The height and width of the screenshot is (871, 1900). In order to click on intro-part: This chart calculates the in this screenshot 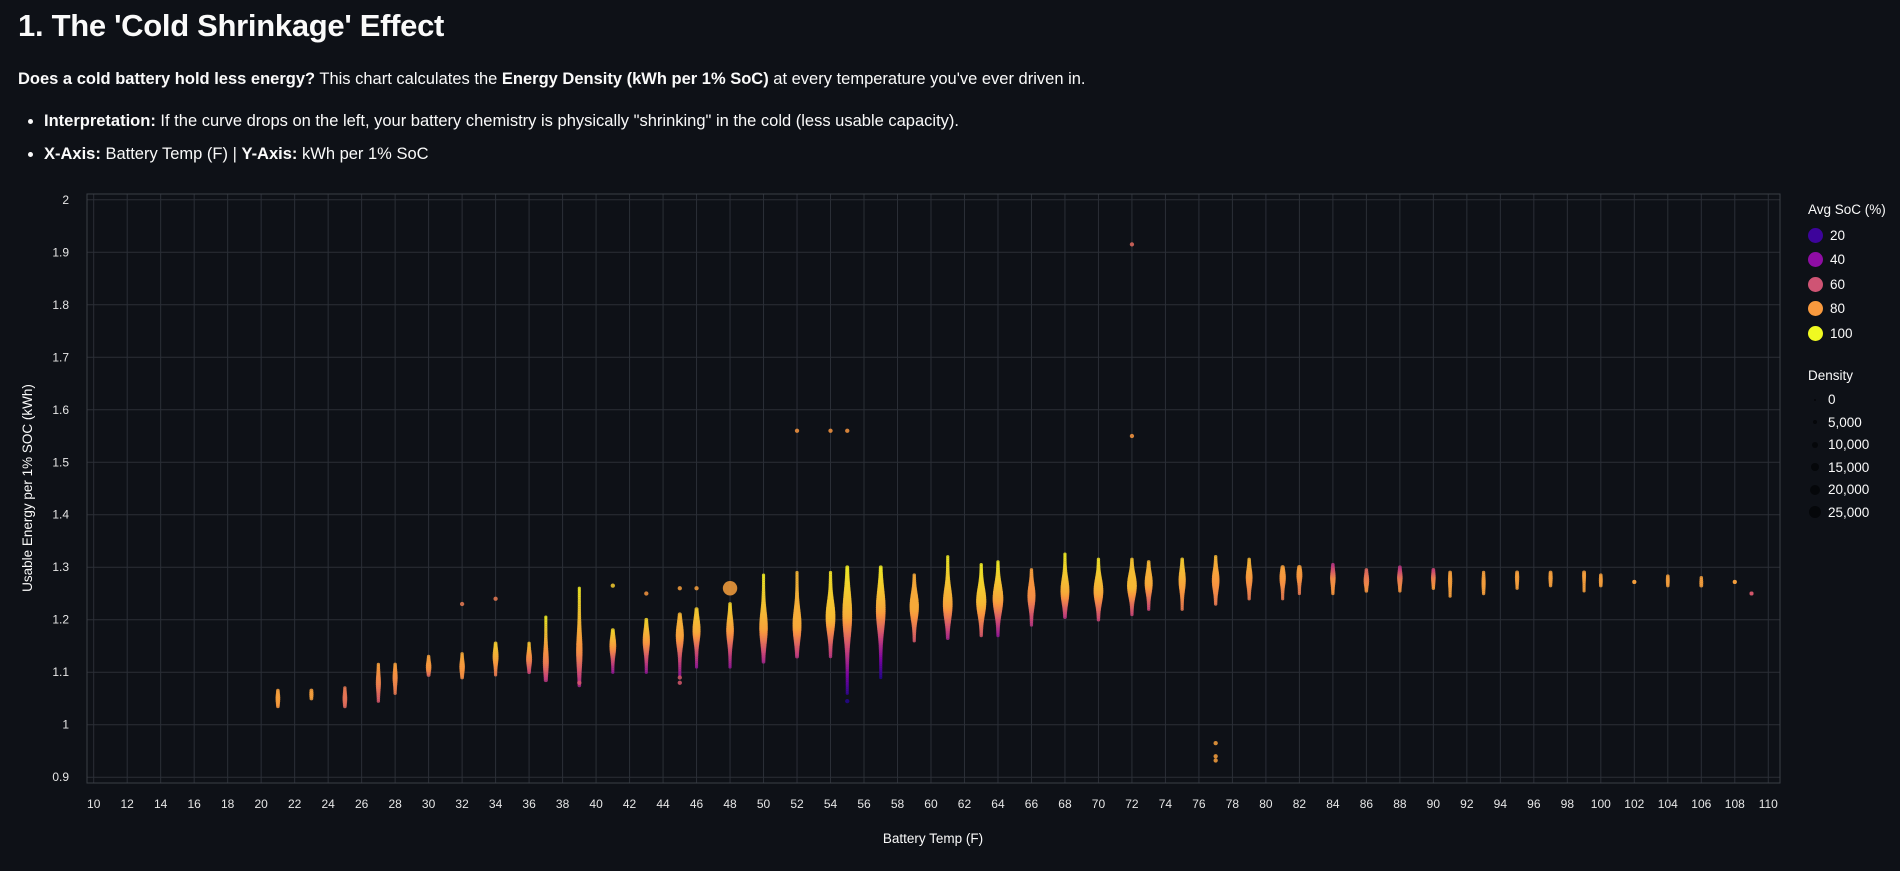, I will do `click(408, 79)`.